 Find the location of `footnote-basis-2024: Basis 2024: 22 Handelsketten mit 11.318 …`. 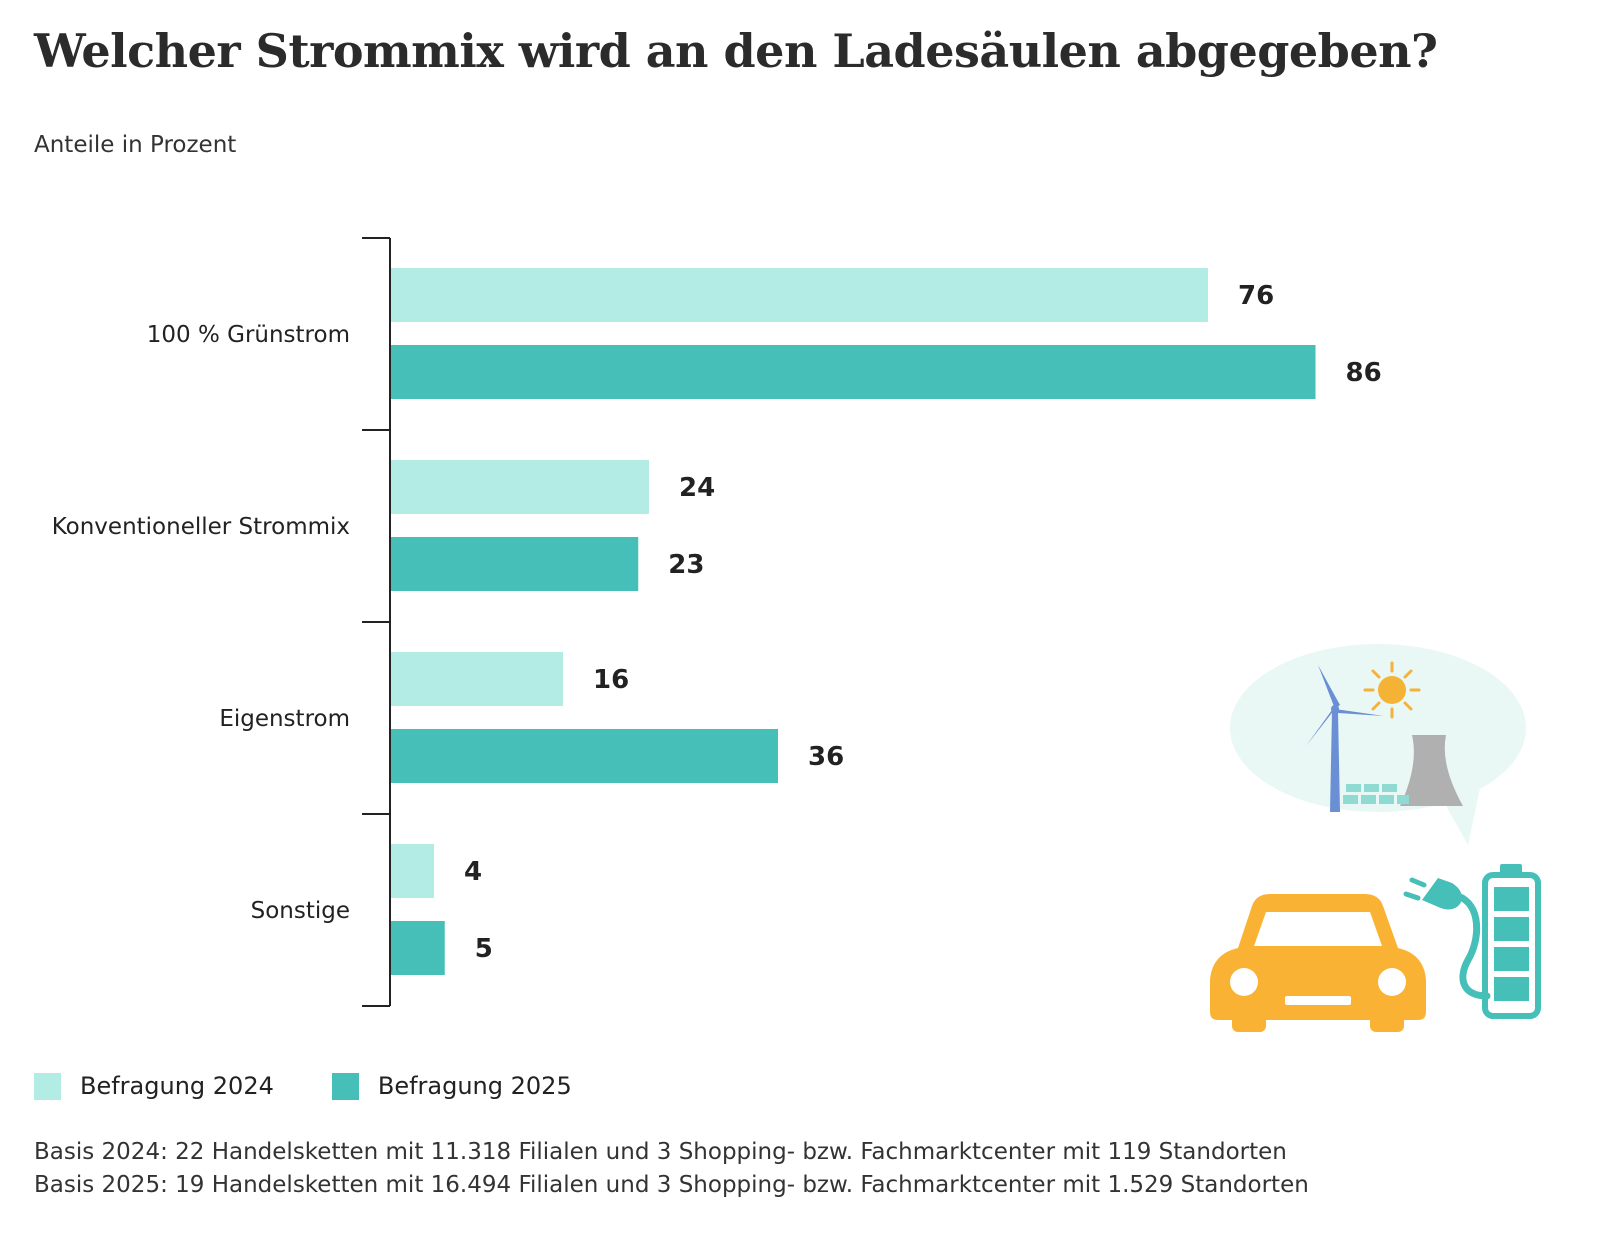

footnote-basis-2024: Basis 2024: 22 Handelsketten mit 11.318 … is located at coordinates (660, 1152).